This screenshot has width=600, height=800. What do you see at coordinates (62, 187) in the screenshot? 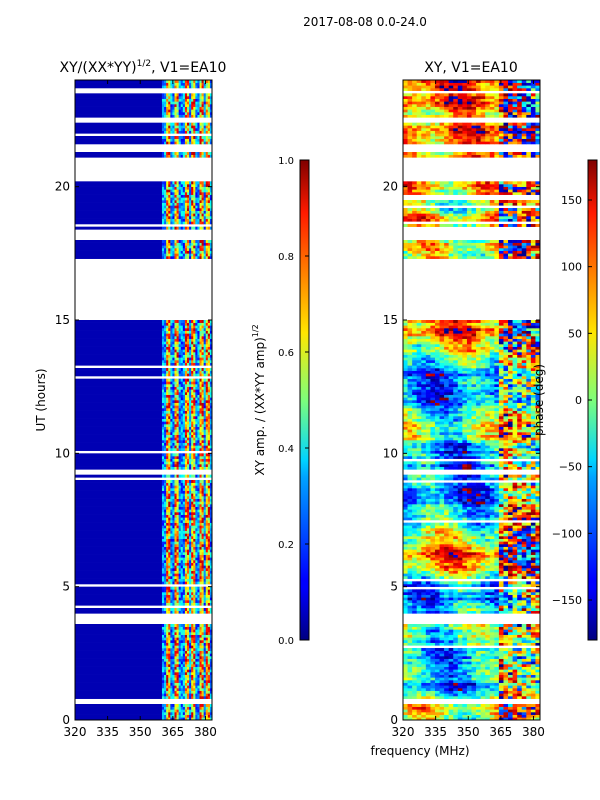
I see `y-tick-label: 20` at bounding box center [62, 187].